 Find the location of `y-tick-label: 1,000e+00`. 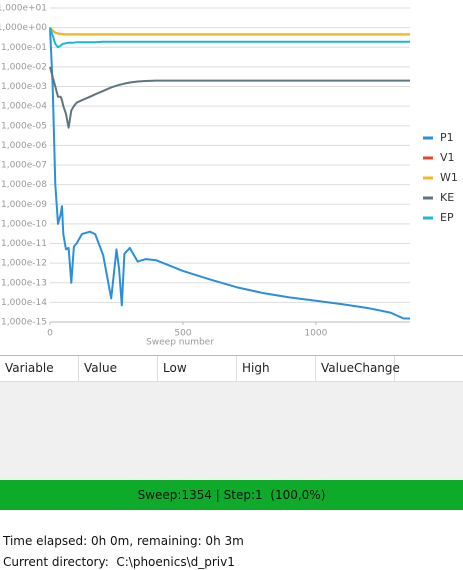

y-tick-label: 1,000e+00 is located at coordinates (23, 28).